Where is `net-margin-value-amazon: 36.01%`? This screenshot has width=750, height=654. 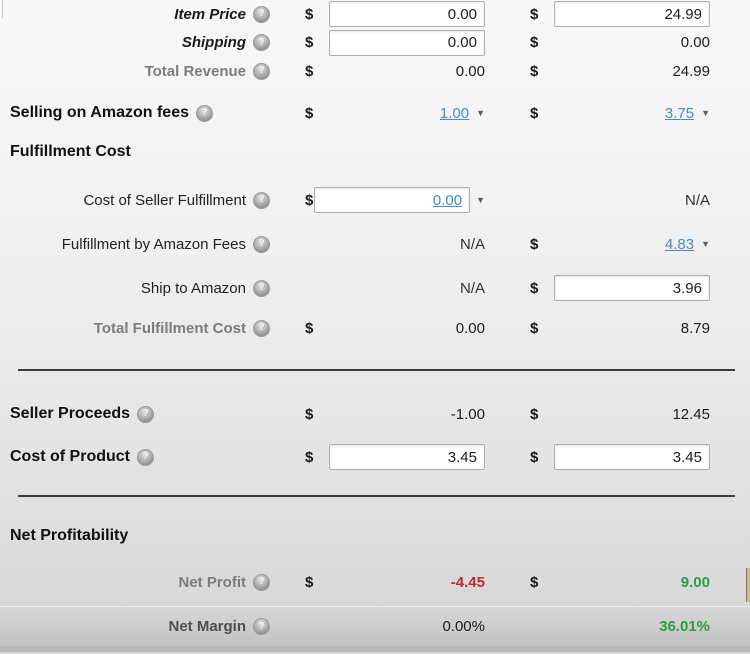 net-margin-value-amazon: 36.01% is located at coordinates (684, 626).